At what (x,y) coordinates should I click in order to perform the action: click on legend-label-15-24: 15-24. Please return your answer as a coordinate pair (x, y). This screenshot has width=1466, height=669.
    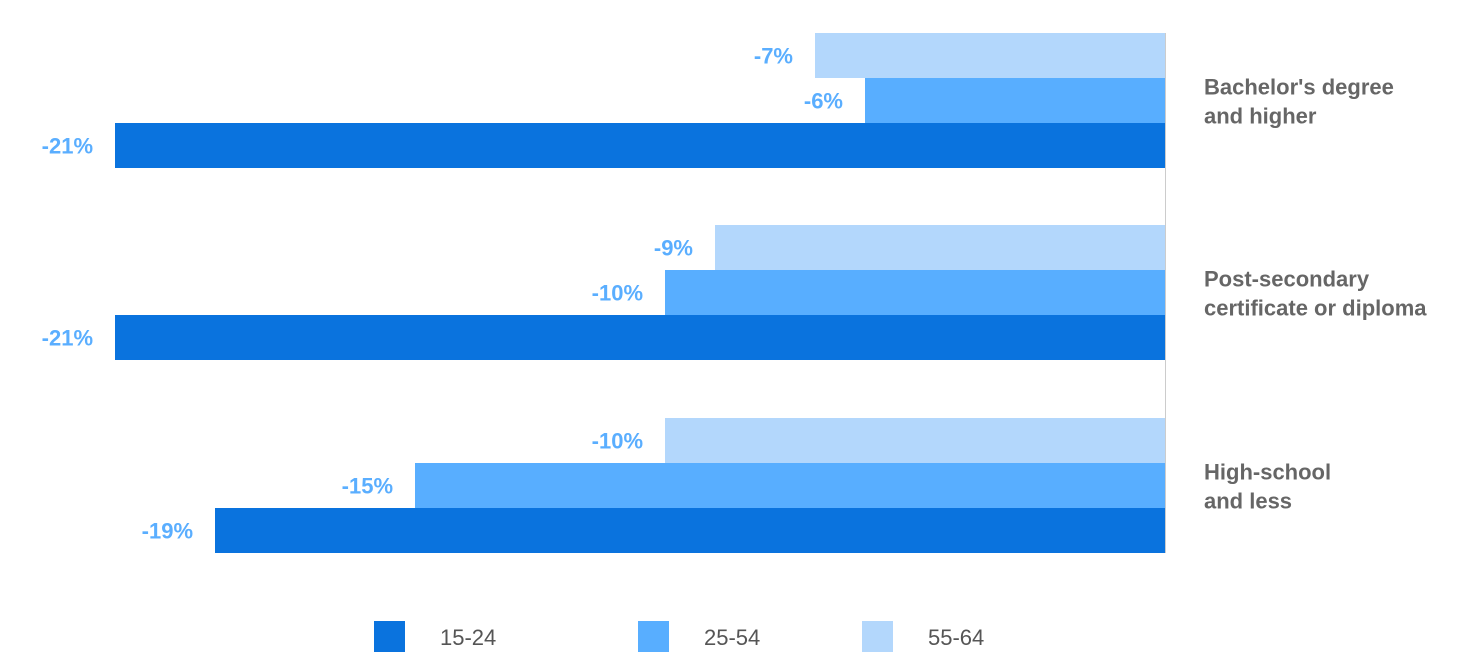
    Looking at the image, I should click on (468, 637).